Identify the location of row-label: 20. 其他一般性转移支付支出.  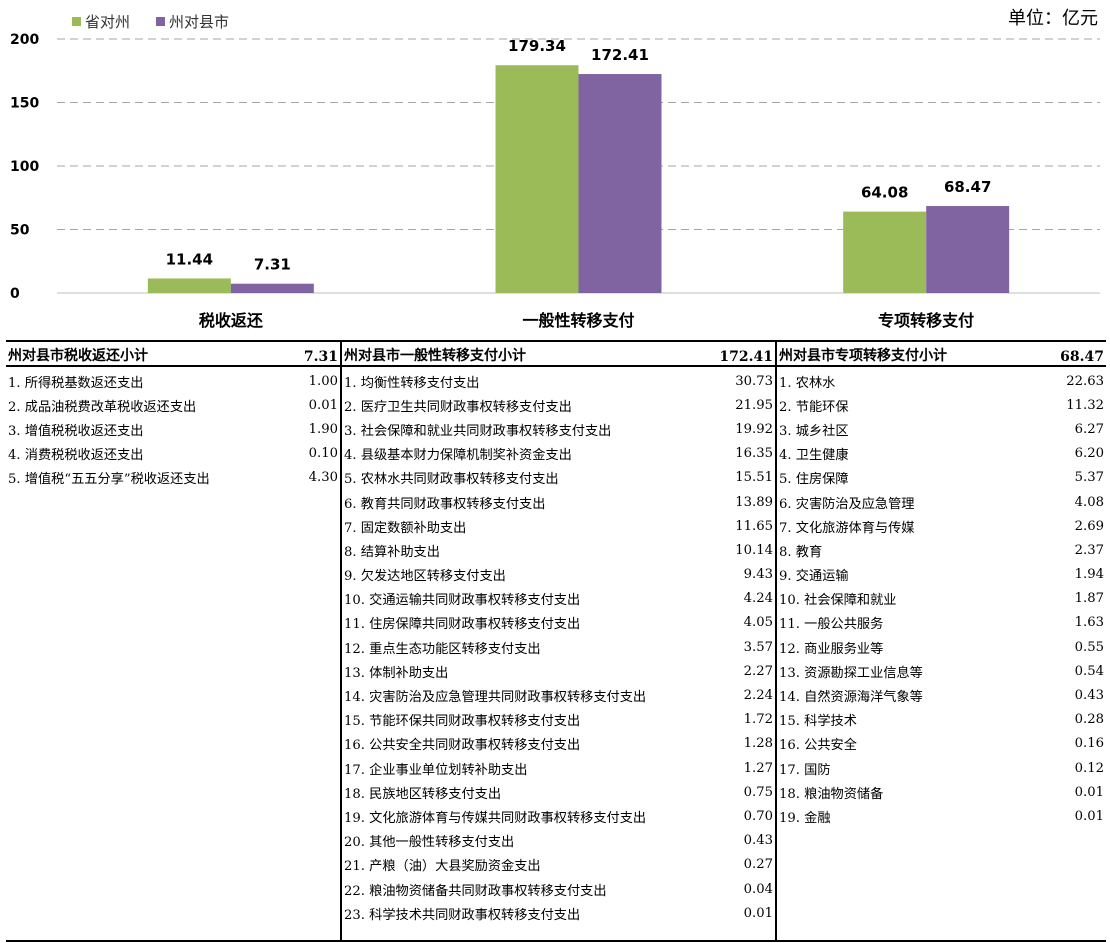
(429, 843).